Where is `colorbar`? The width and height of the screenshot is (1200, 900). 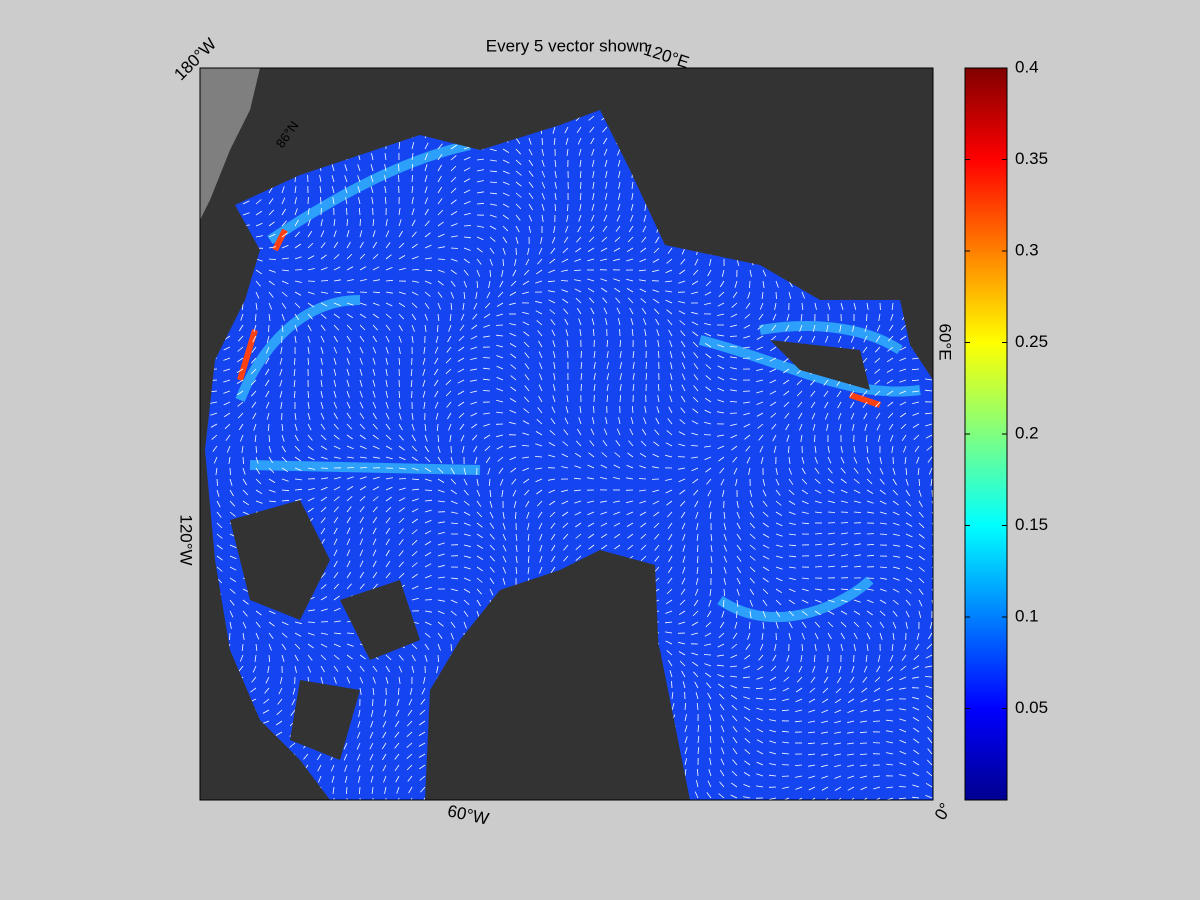
colorbar is located at coordinates (986, 434).